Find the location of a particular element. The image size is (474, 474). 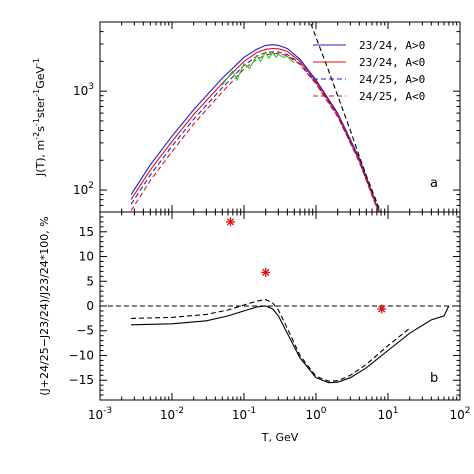

x-tick-label-exp: 0 is located at coordinates (324, 411).